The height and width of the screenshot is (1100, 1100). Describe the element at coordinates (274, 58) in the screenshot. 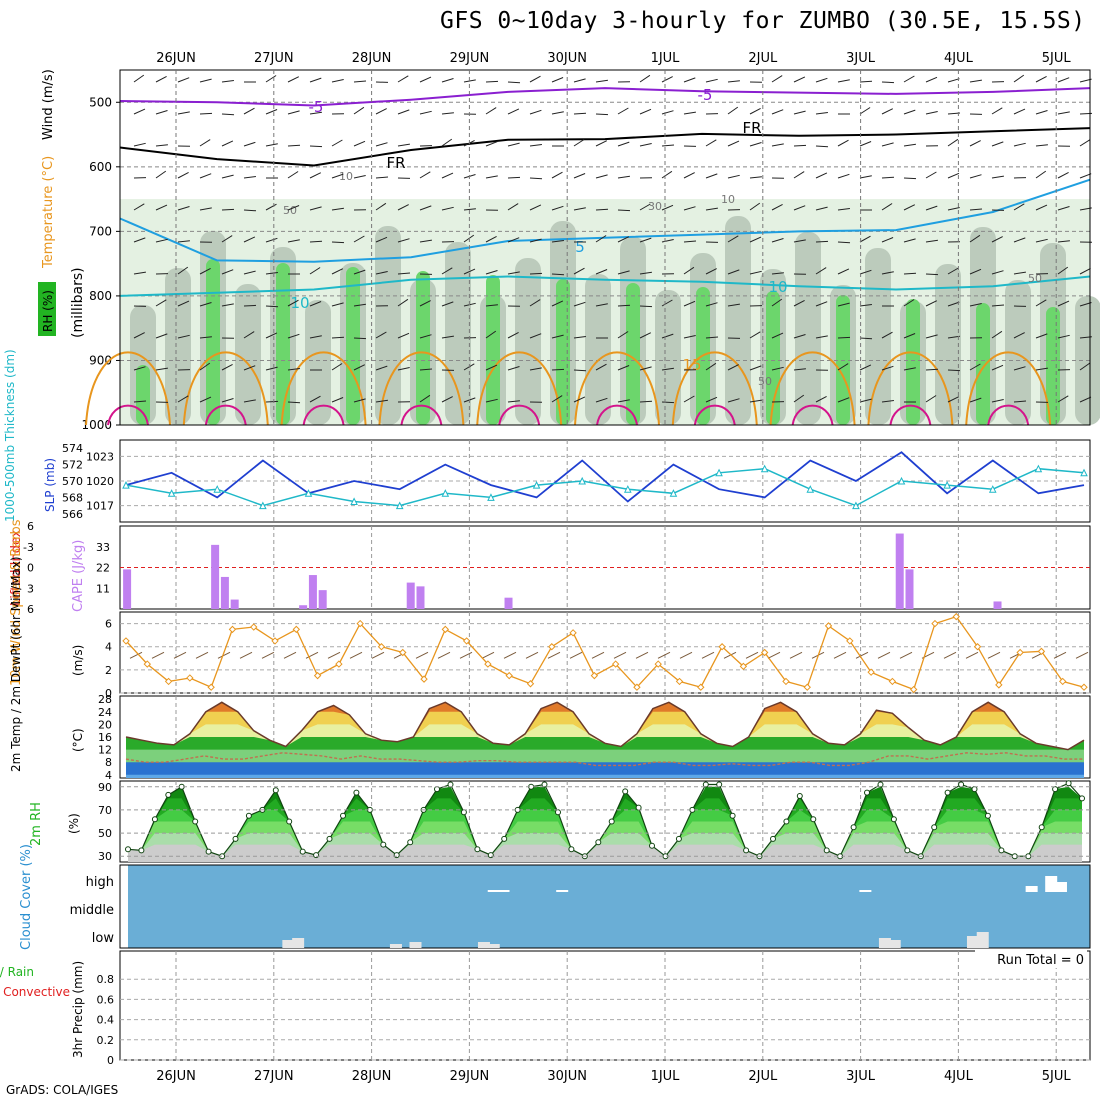

I see `date-label-top: 27JUN` at that location.